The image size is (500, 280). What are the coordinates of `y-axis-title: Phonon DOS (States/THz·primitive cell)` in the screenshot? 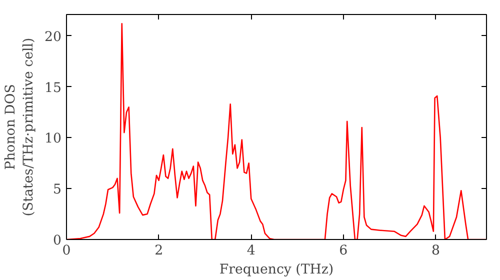 It's located at (20, 127).